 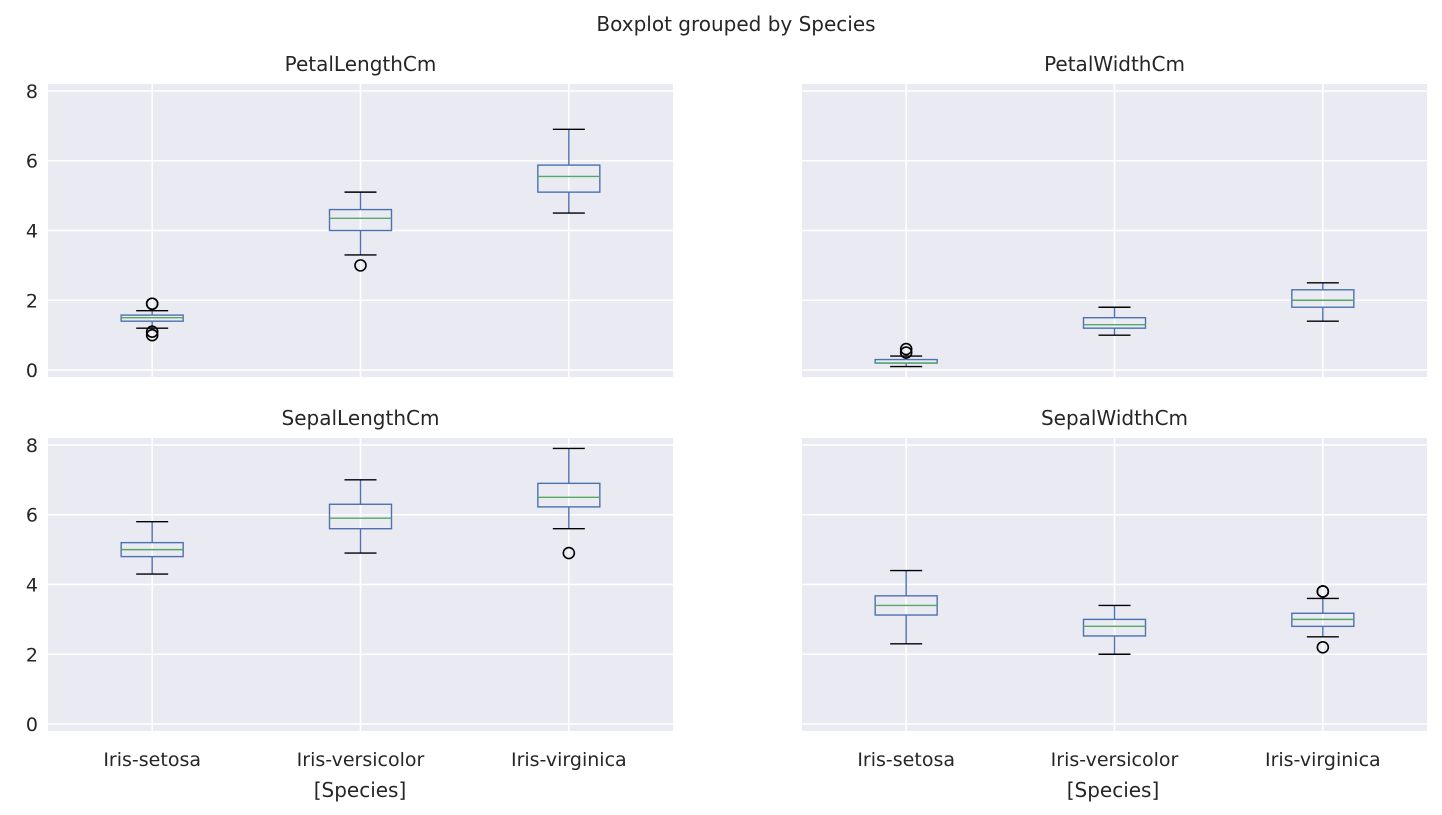 What do you see at coordinates (361, 418) in the screenshot?
I see `subplot-title: SepalLengthCm` at bounding box center [361, 418].